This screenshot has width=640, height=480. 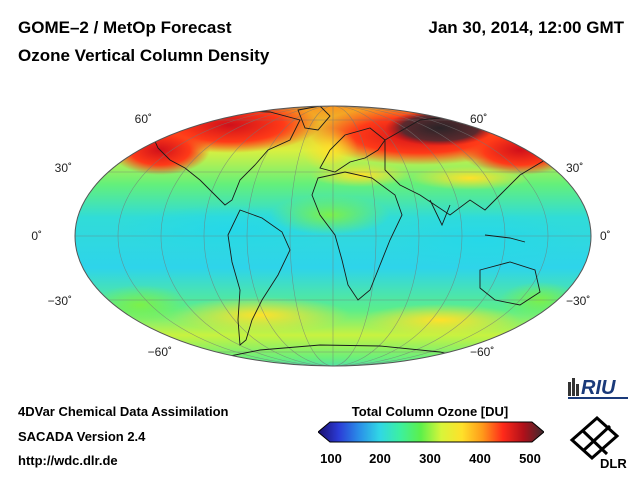 I want to click on colorbar-tick-100: 100, so click(x=331, y=458).